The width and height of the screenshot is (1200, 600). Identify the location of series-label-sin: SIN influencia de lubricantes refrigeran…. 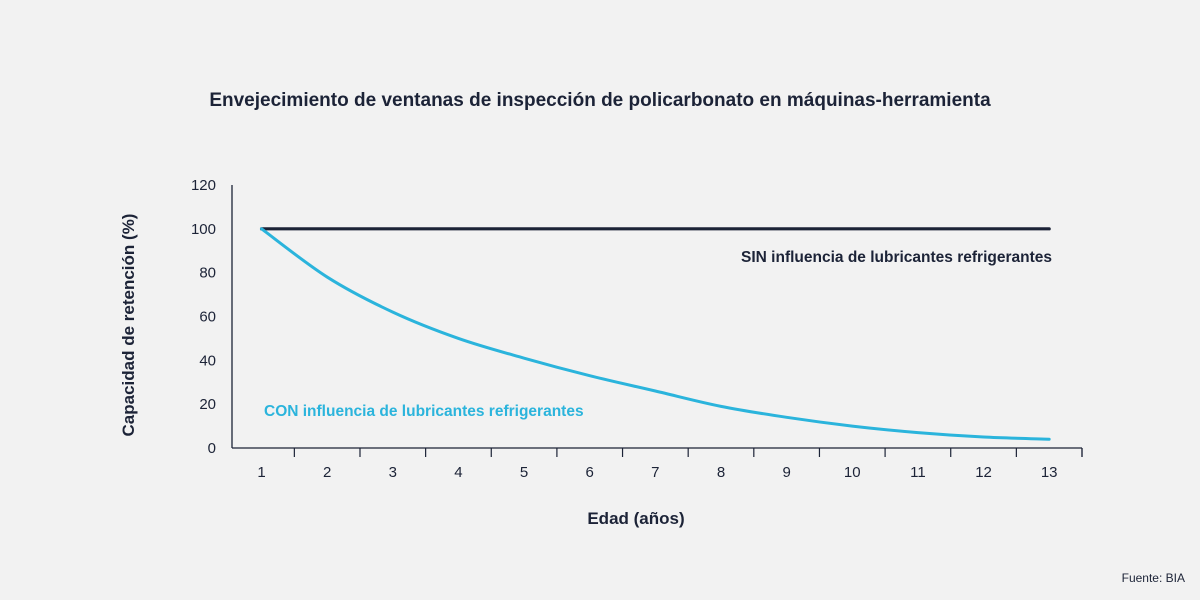
(896, 257).